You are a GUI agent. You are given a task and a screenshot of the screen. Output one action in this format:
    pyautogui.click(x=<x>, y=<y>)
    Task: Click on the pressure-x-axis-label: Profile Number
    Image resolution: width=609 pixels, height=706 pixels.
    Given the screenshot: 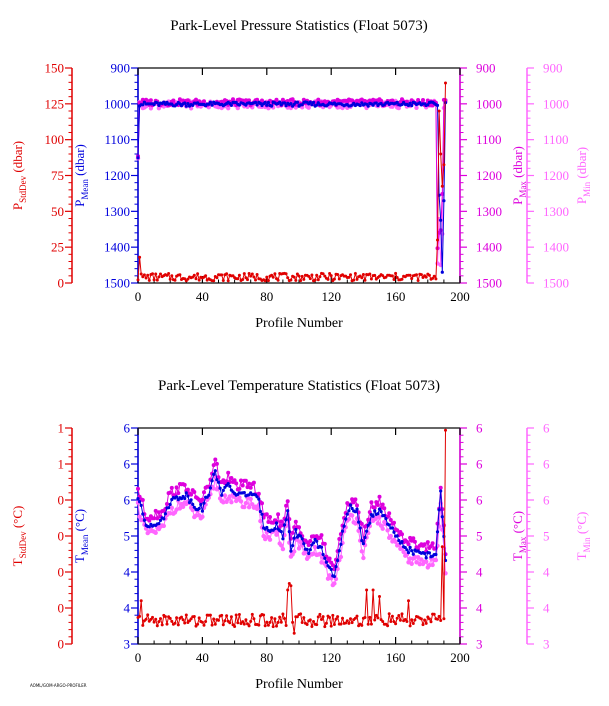 What is the action you would take?
    pyautogui.click(x=299, y=323)
    